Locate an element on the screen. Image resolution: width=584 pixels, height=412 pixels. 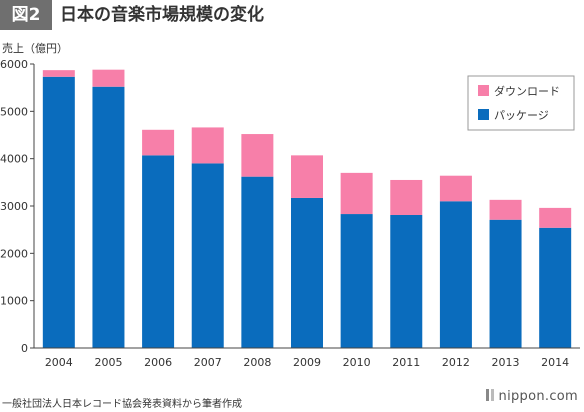
y-axis: 0 1000 2000 3000 4000 5000 6000 is located at coordinates (17, 206).